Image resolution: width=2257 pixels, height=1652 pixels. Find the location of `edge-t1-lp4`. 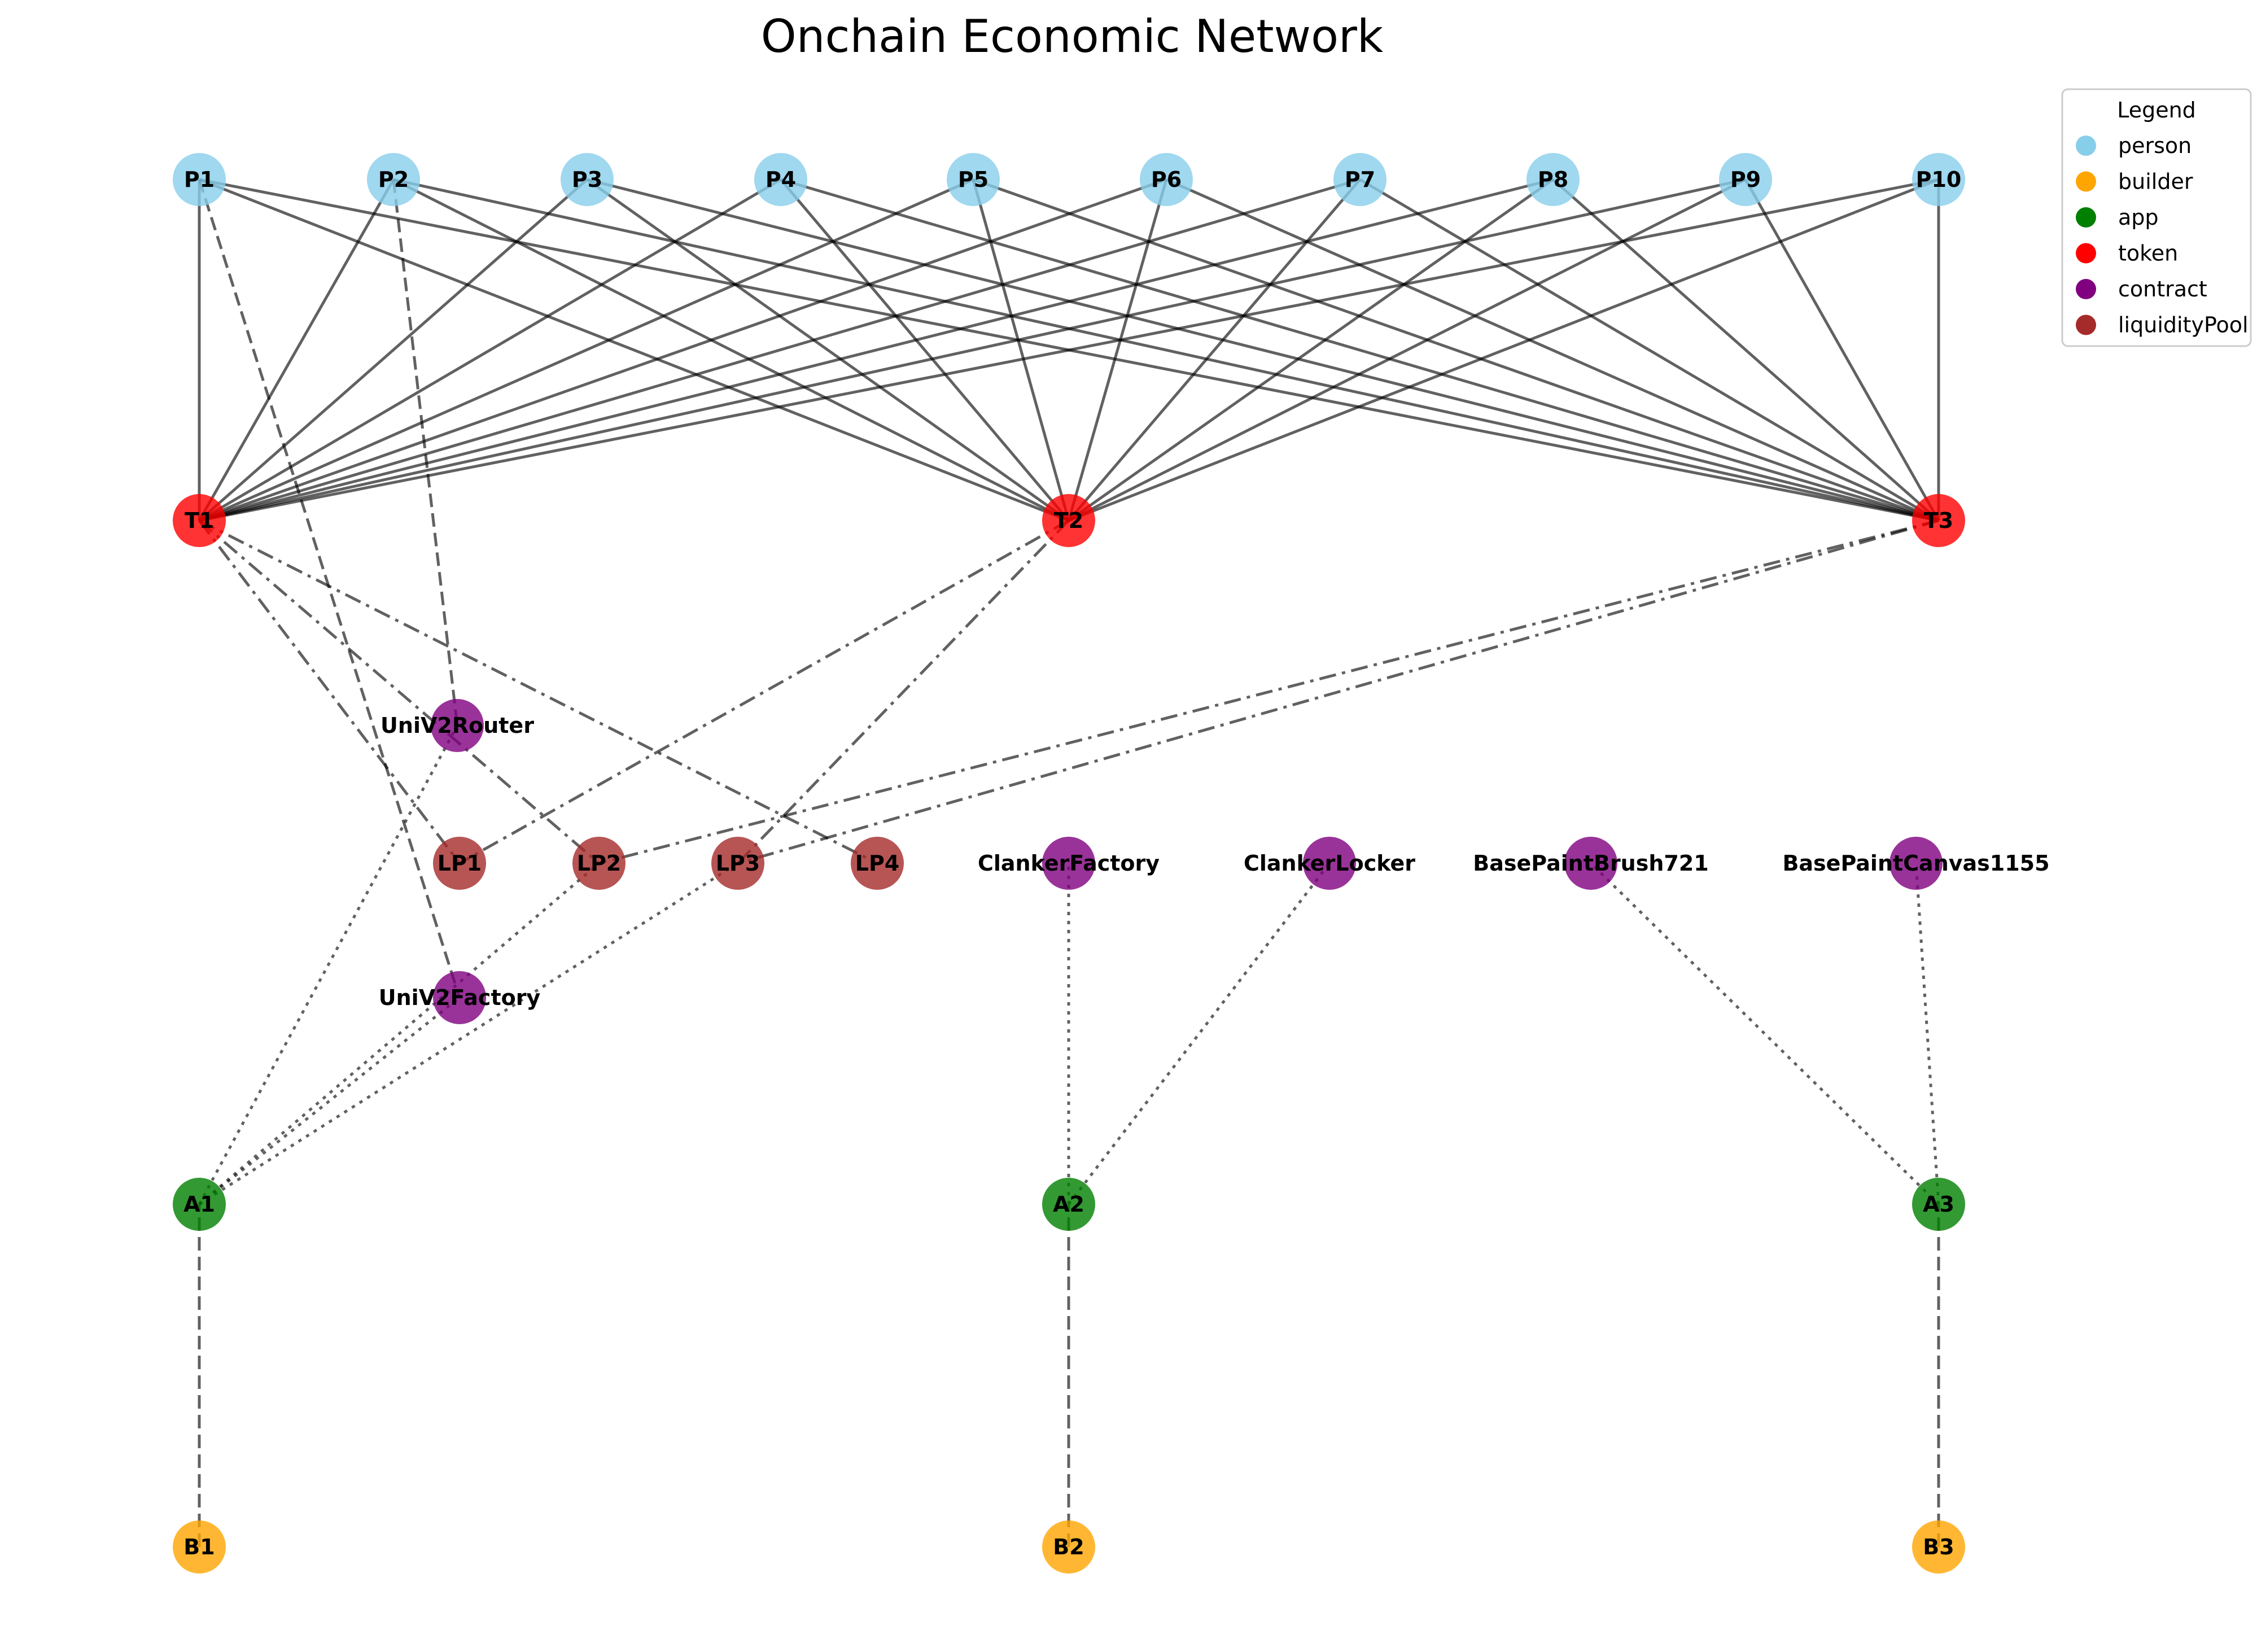

edge-t1-lp4 is located at coordinates (538, 692).